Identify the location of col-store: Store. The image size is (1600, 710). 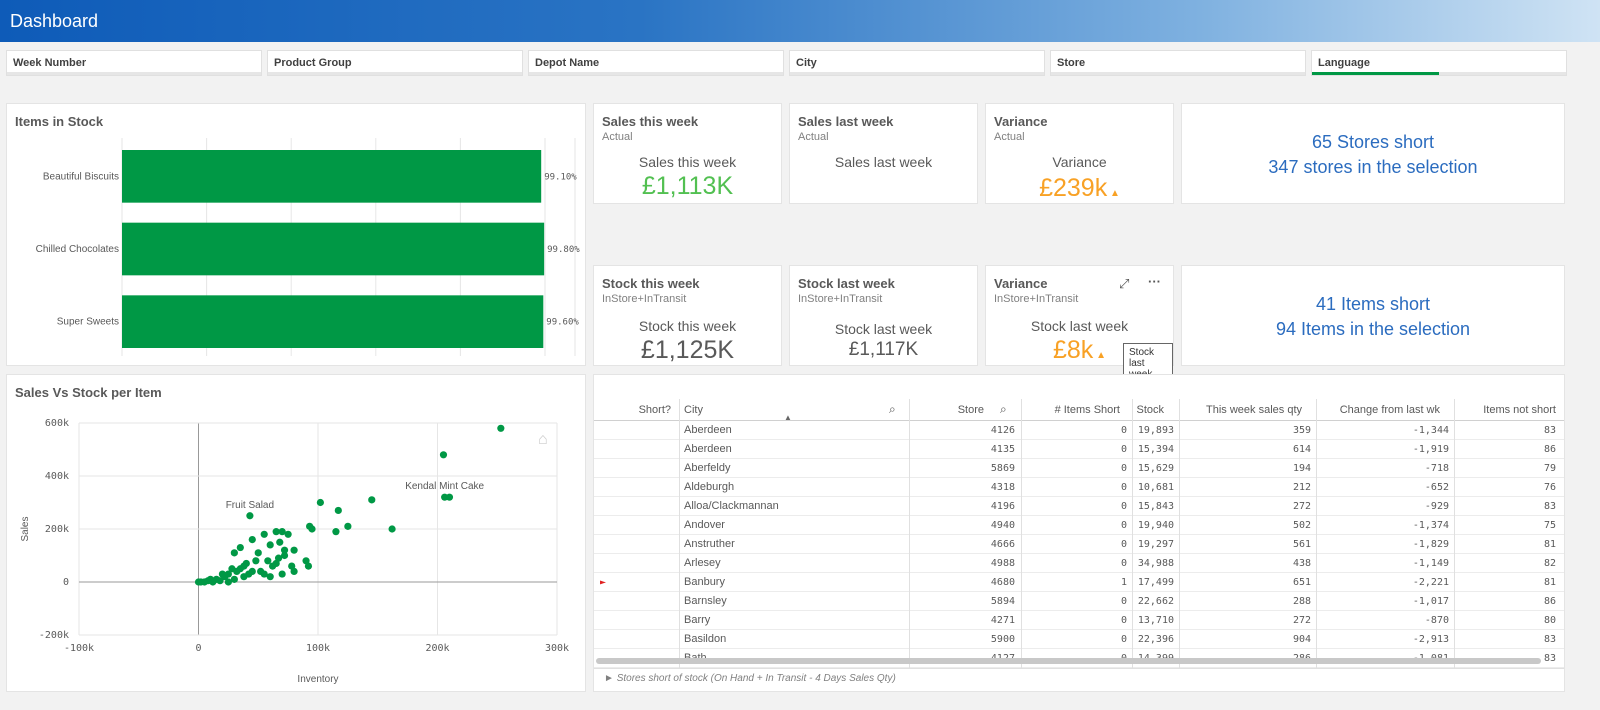
(970, 410).